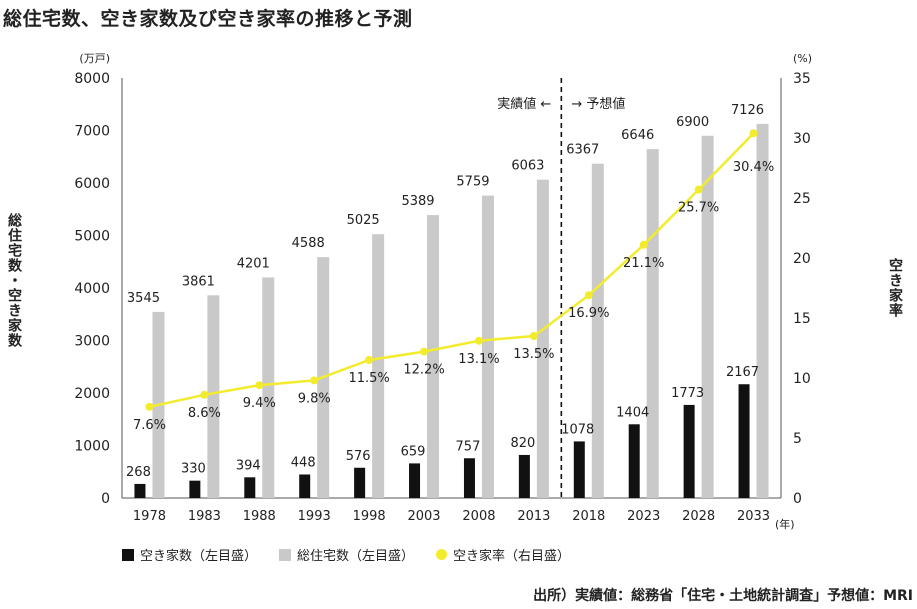  I want to click on data-label-total: 5389, so click(417, 201).